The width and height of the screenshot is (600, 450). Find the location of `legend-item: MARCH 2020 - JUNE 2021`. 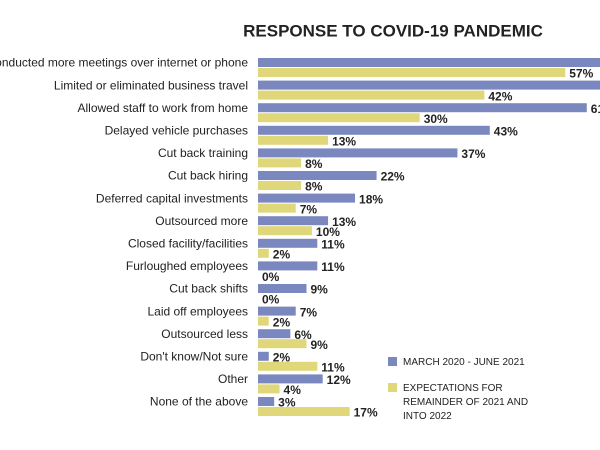

legend-item: MARCH 2020 - JUNE 2021 is located at coordinates (488, 363).